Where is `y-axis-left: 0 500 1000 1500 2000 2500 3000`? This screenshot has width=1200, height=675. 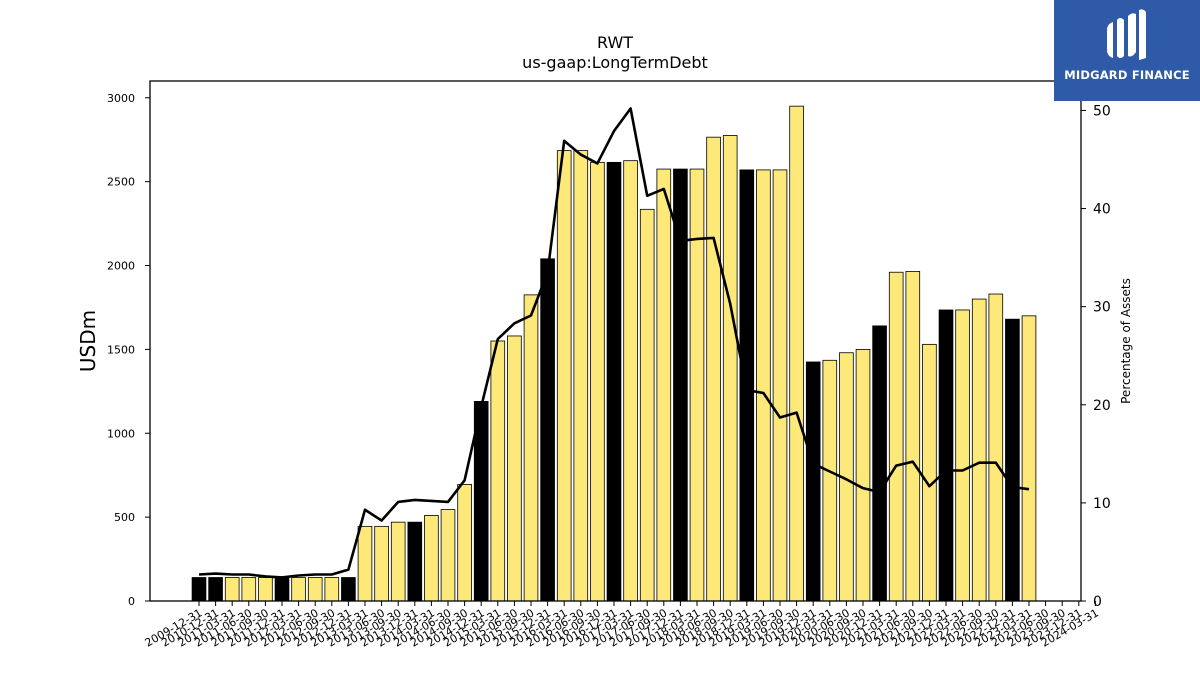 y-axis-left: 0 500 1000 1500 2000 2500 3000 is located at coordinates (128, 350).